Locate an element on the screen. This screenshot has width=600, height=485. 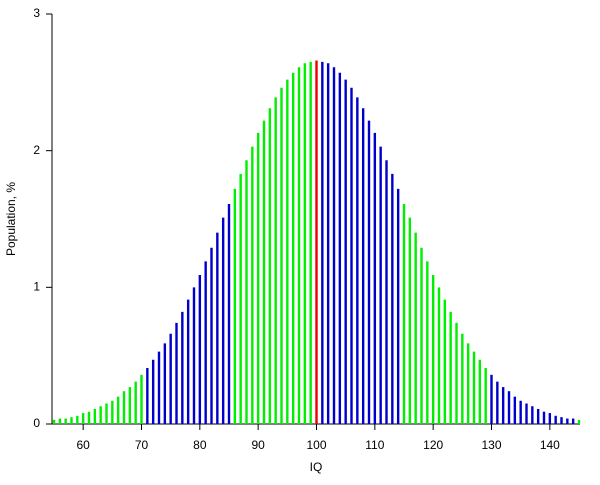
x-tick-label: 70 is located at coordinates (142, 445).